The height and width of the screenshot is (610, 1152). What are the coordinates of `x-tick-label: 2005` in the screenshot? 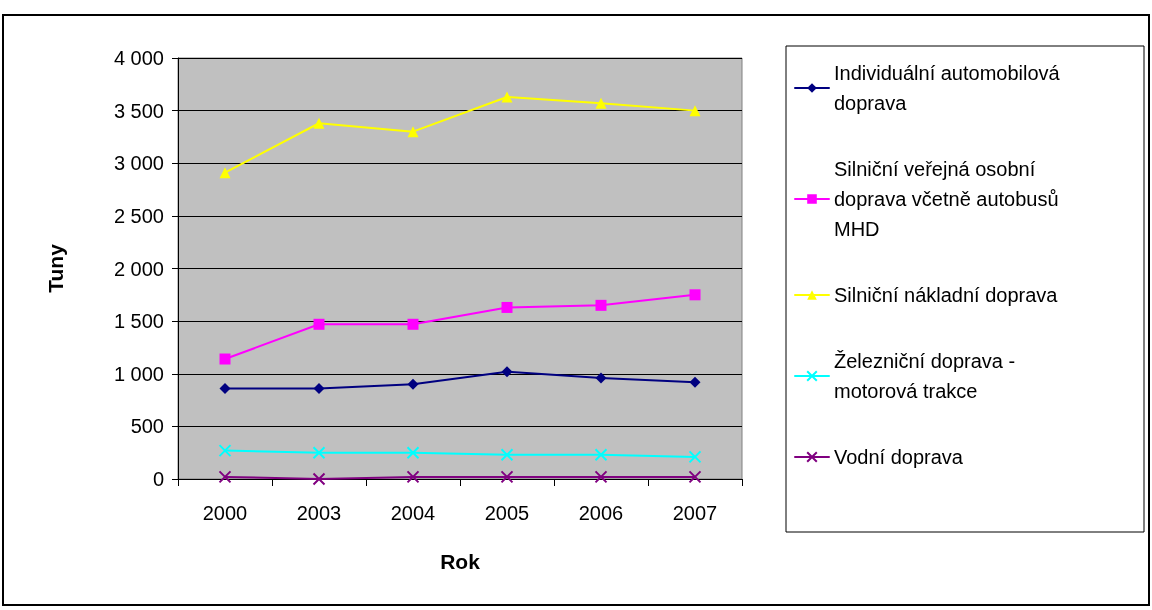 It's located at (507, 513).